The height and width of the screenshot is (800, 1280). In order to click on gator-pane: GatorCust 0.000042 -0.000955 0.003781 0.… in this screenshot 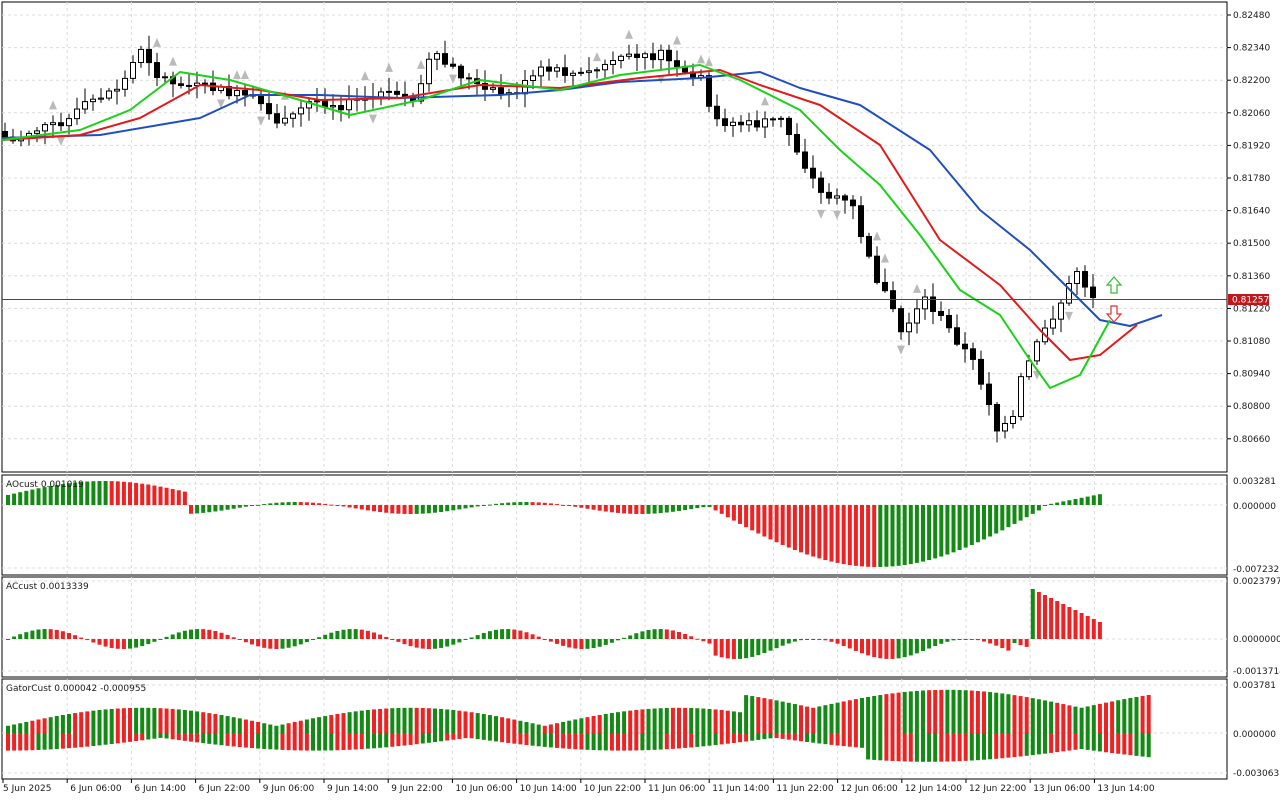, I will do `click(640, 729)`.